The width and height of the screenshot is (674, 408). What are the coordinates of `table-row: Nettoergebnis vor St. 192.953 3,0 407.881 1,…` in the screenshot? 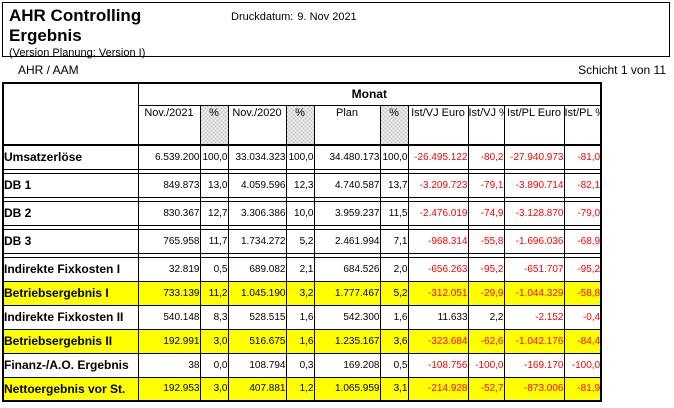 It's located at (302, 389).